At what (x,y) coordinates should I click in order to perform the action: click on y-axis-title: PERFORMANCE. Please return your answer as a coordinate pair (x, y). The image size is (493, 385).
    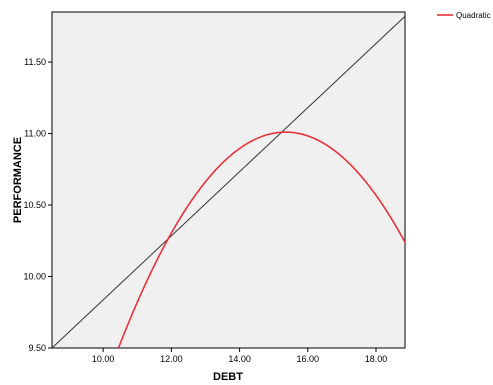
    Looking at the image, I should click on (18, 180).